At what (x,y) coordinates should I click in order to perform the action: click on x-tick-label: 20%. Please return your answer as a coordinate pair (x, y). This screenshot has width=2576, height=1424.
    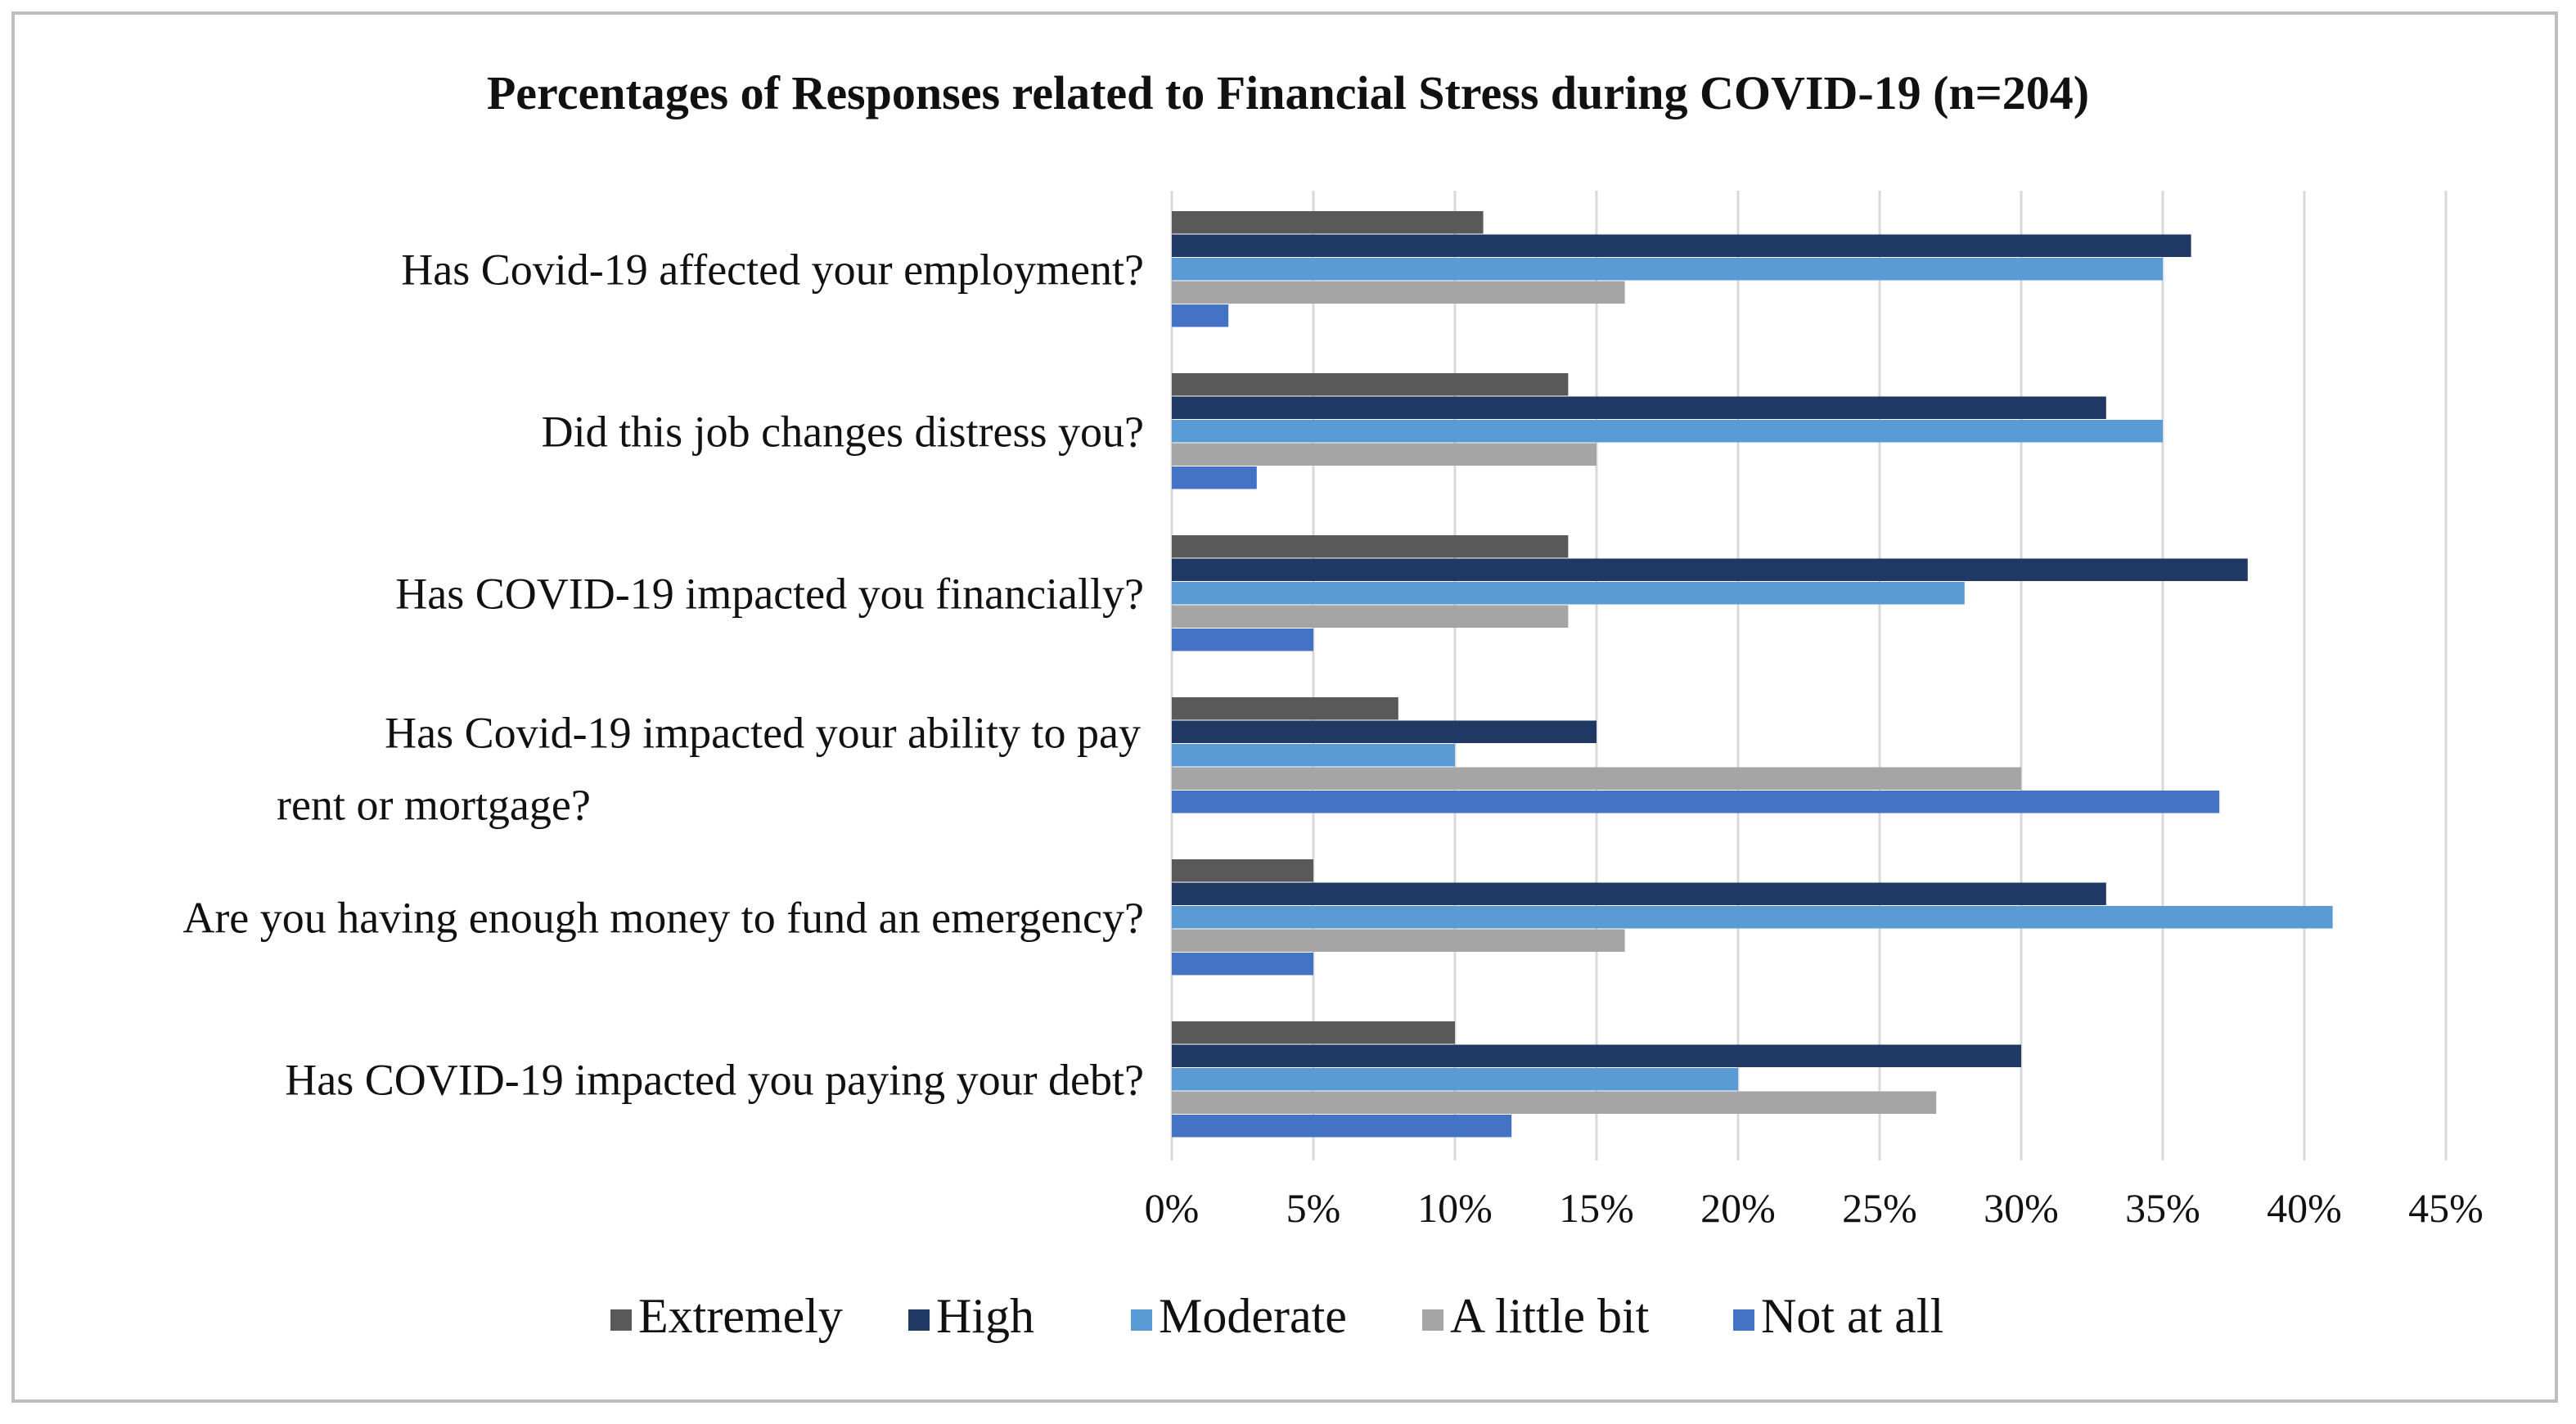
    Looking at the image, I should click on (1738, 1208).